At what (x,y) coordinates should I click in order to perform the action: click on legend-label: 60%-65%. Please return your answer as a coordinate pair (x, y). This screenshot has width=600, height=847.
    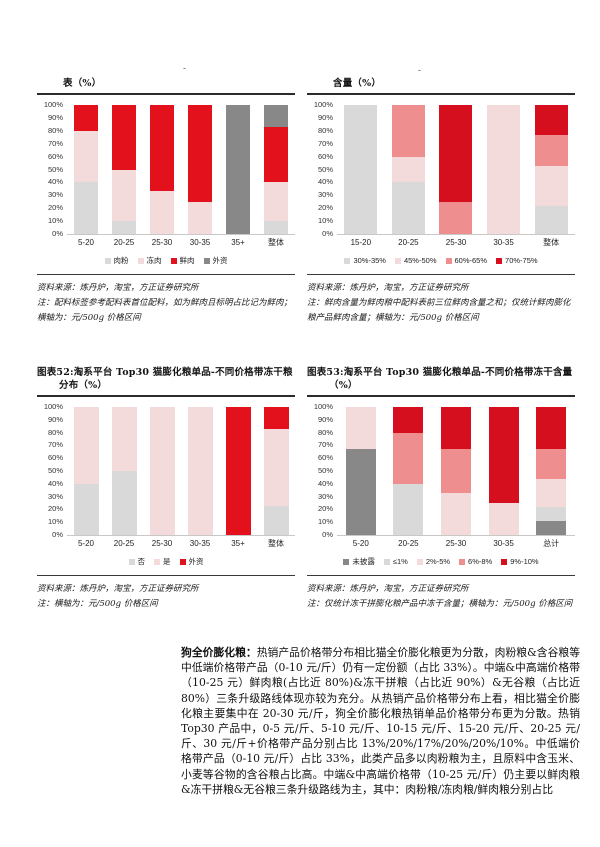
    Looking at the image, I should click on (471, 260).